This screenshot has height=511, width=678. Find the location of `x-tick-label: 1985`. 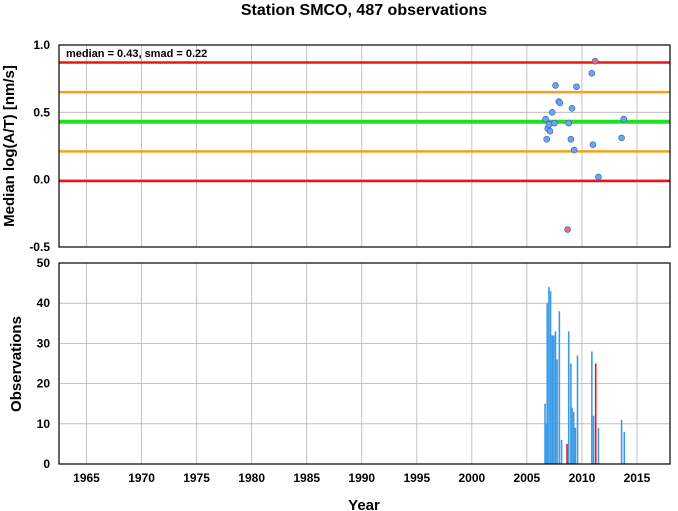

x-tick-label: 1985 is located at coordinates (306, 478).